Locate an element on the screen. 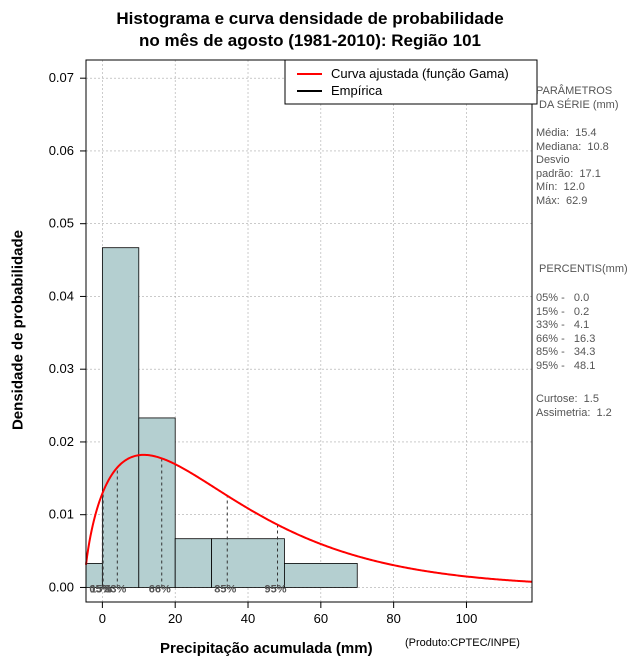 The width and height of the screenshot is (640, 660). legend-empirical-label: Empírica is located at coordinates (357, 90).